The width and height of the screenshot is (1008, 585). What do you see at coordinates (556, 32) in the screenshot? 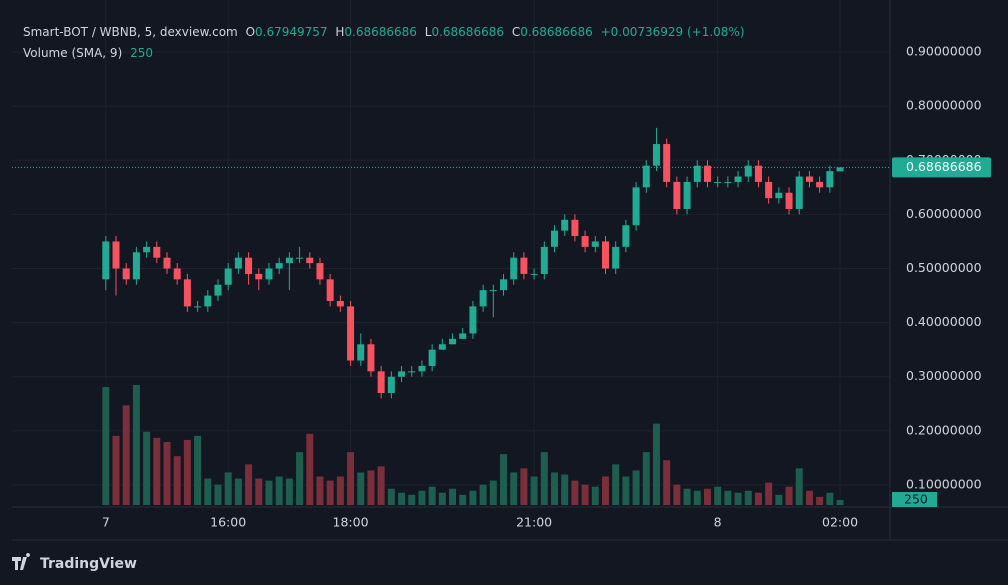
I see `ohlc-value: 0.68686686` at bounding box center [556, 32].